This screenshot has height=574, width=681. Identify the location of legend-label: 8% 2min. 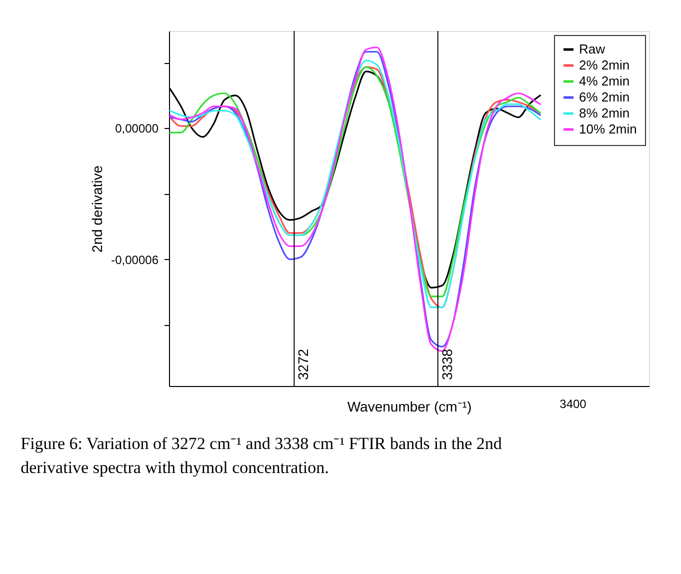
(604, 113).